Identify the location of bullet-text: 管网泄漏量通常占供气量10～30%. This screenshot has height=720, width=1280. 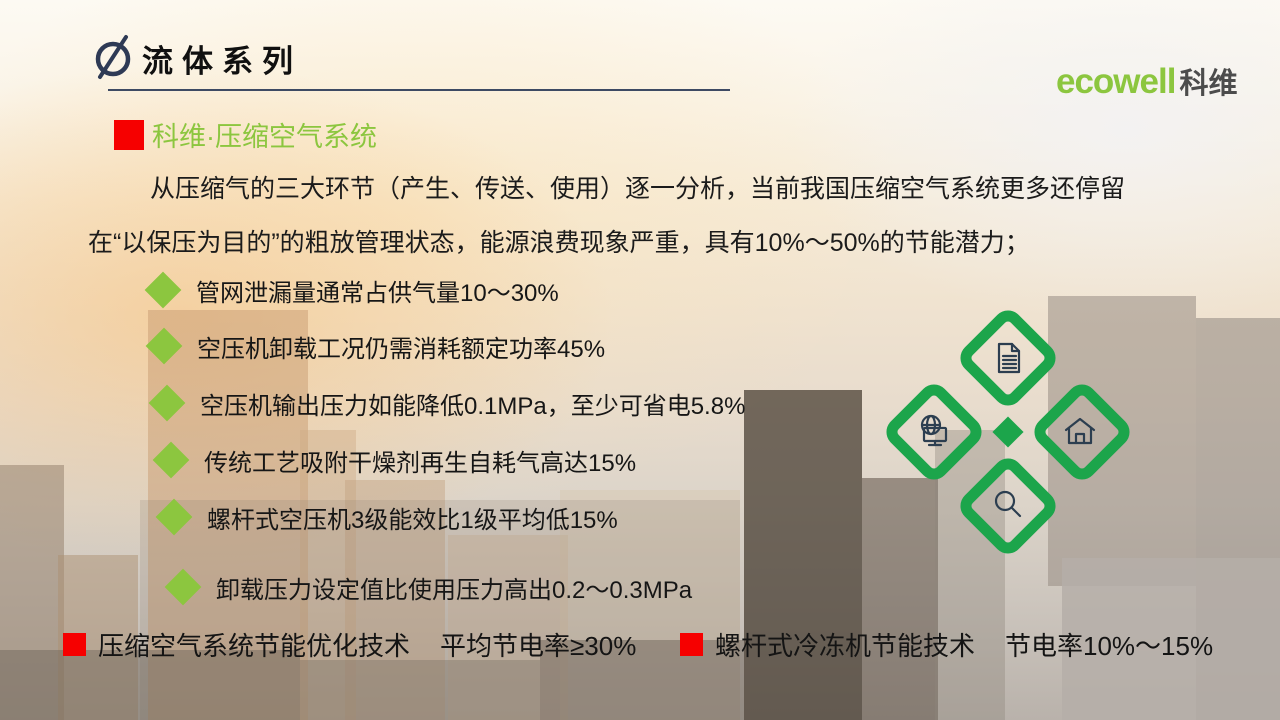
(377, 293).